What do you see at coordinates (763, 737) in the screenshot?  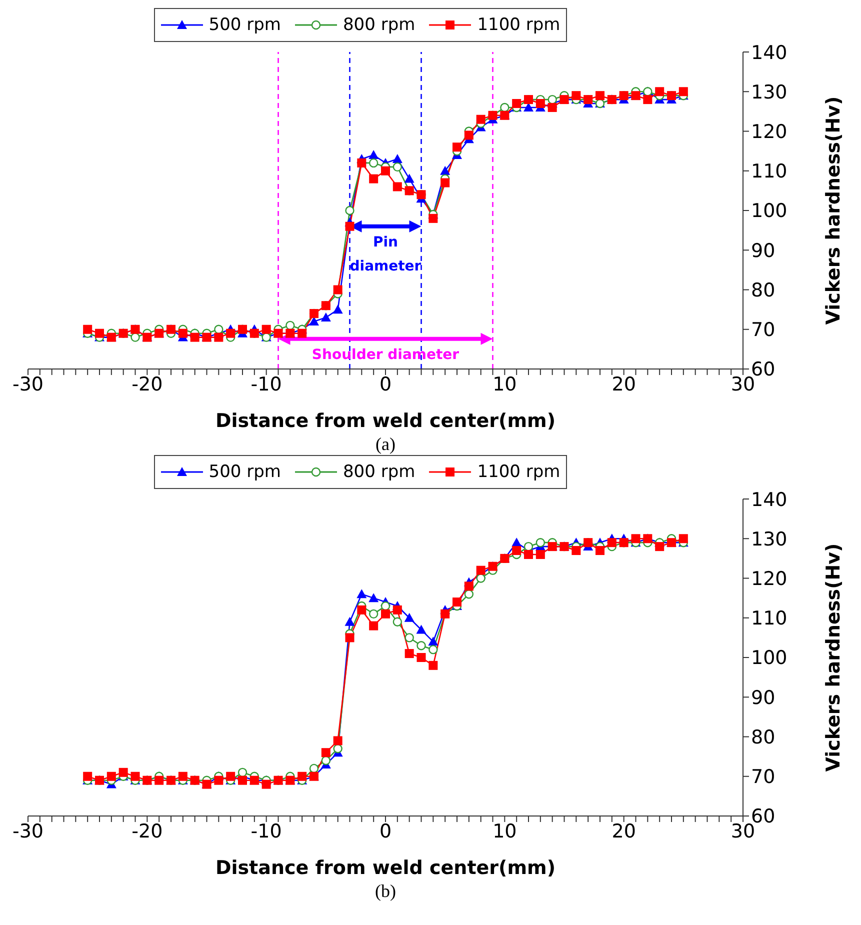 I see `y-tick-label: 80` at bounding box center [763, 737].